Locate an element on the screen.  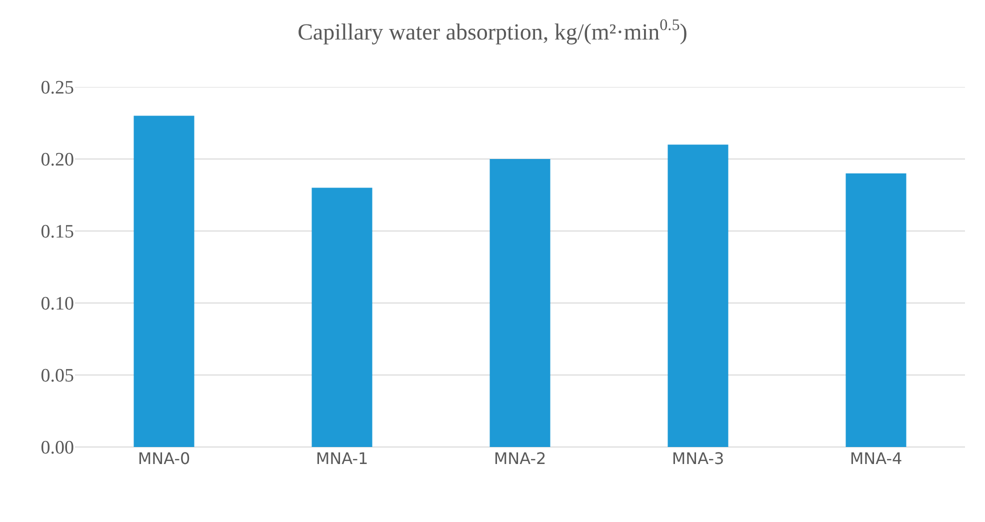
chart-title: Capillary water absorption, kg/(m²·min$^{0.5}$) is located at coordinates (493, 30).